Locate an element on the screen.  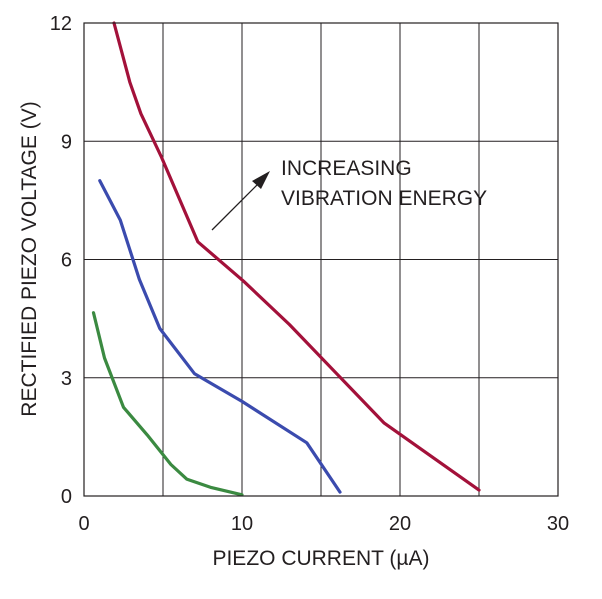
x-tick-label: 20 is located at coordinates (400, 524).